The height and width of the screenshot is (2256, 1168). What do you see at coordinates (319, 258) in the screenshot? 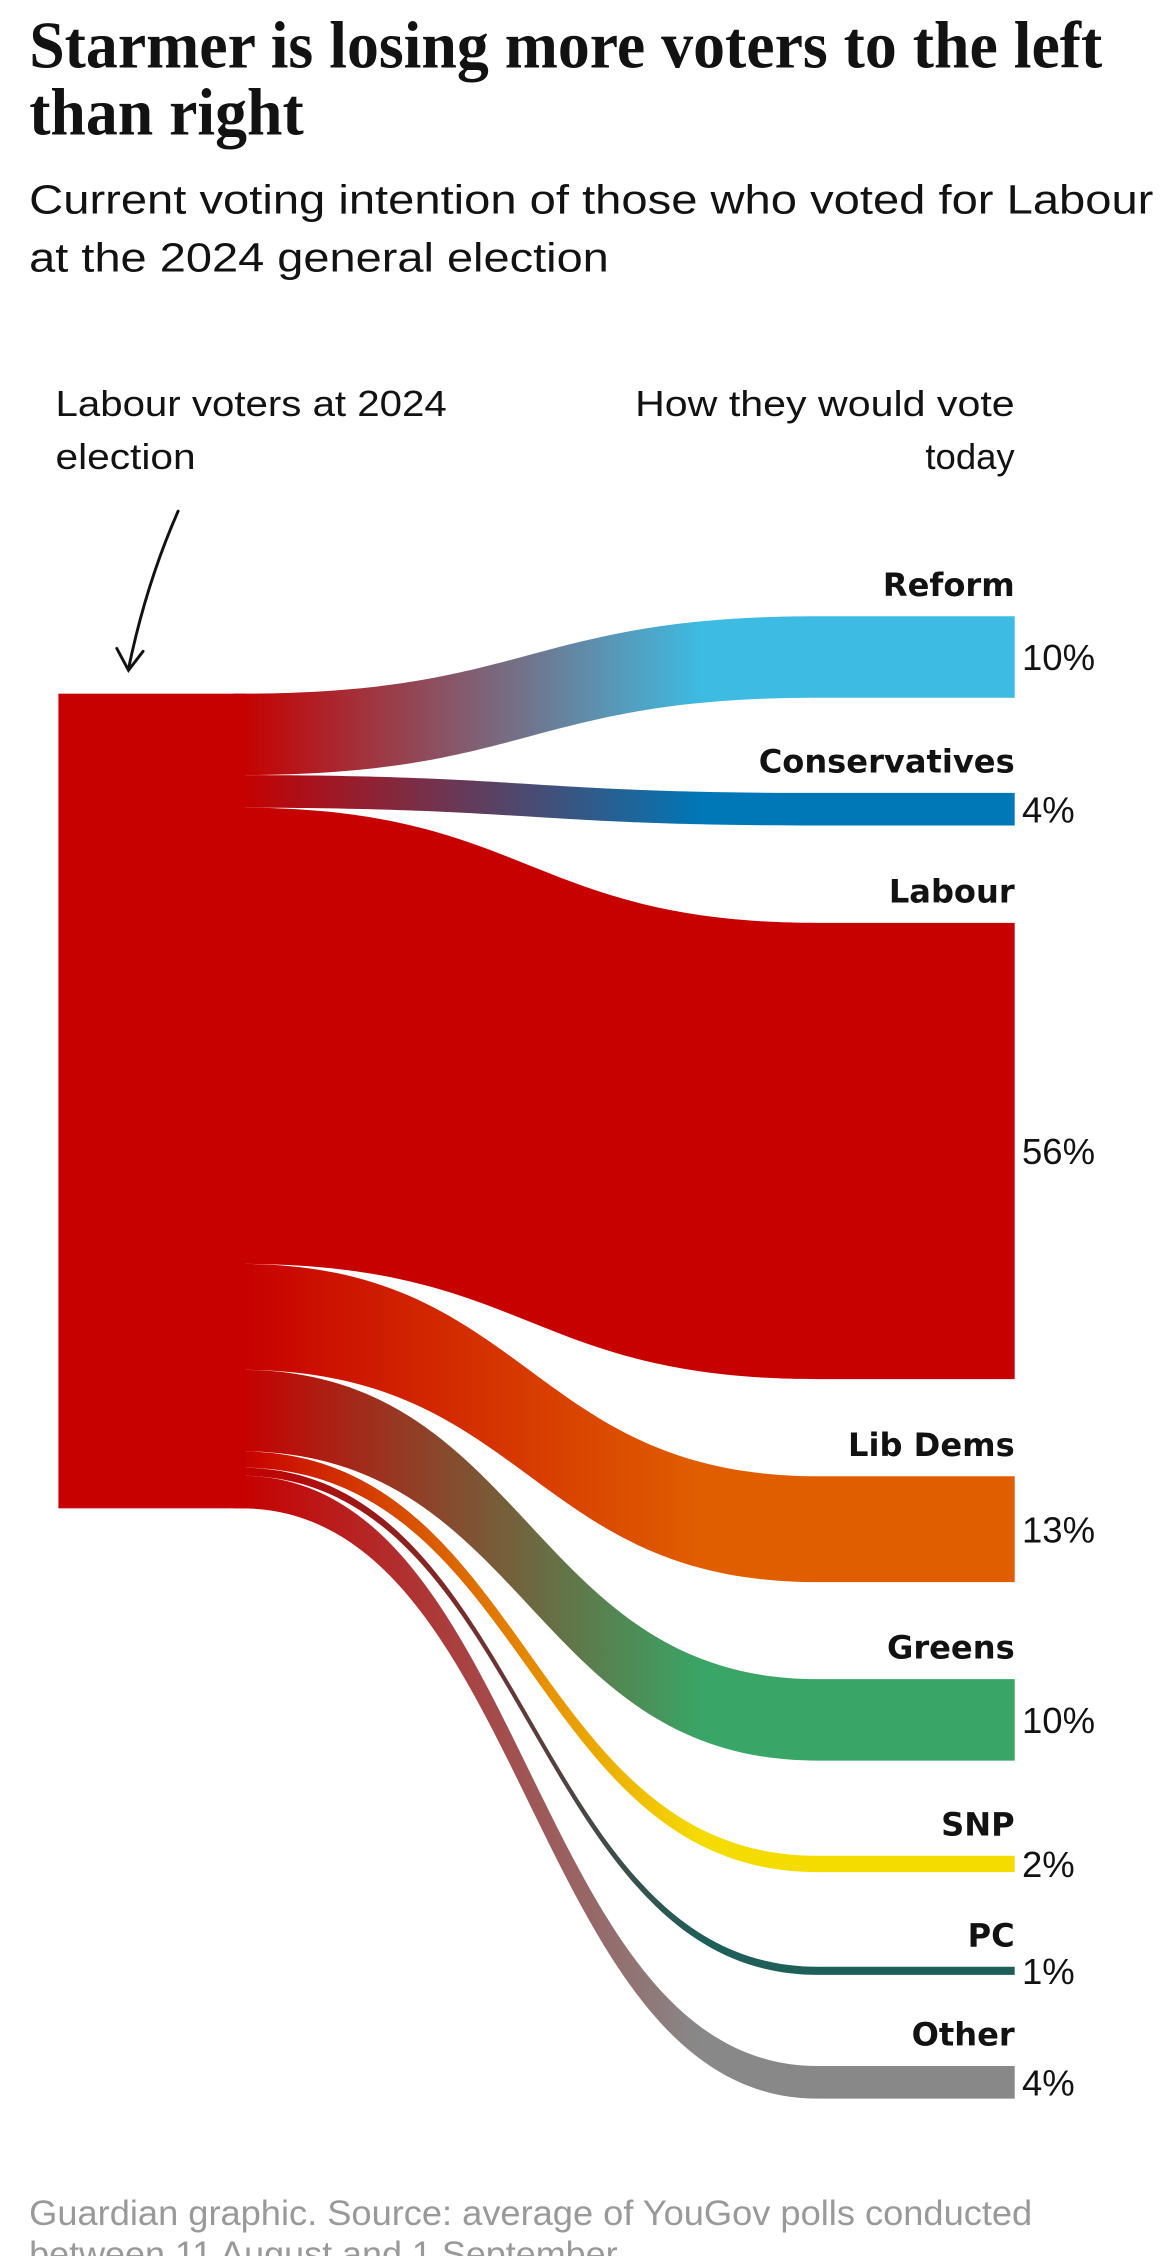
I see `chart-subtitle-line-2: at the 2024 general election` at bounding box center [319, 258].